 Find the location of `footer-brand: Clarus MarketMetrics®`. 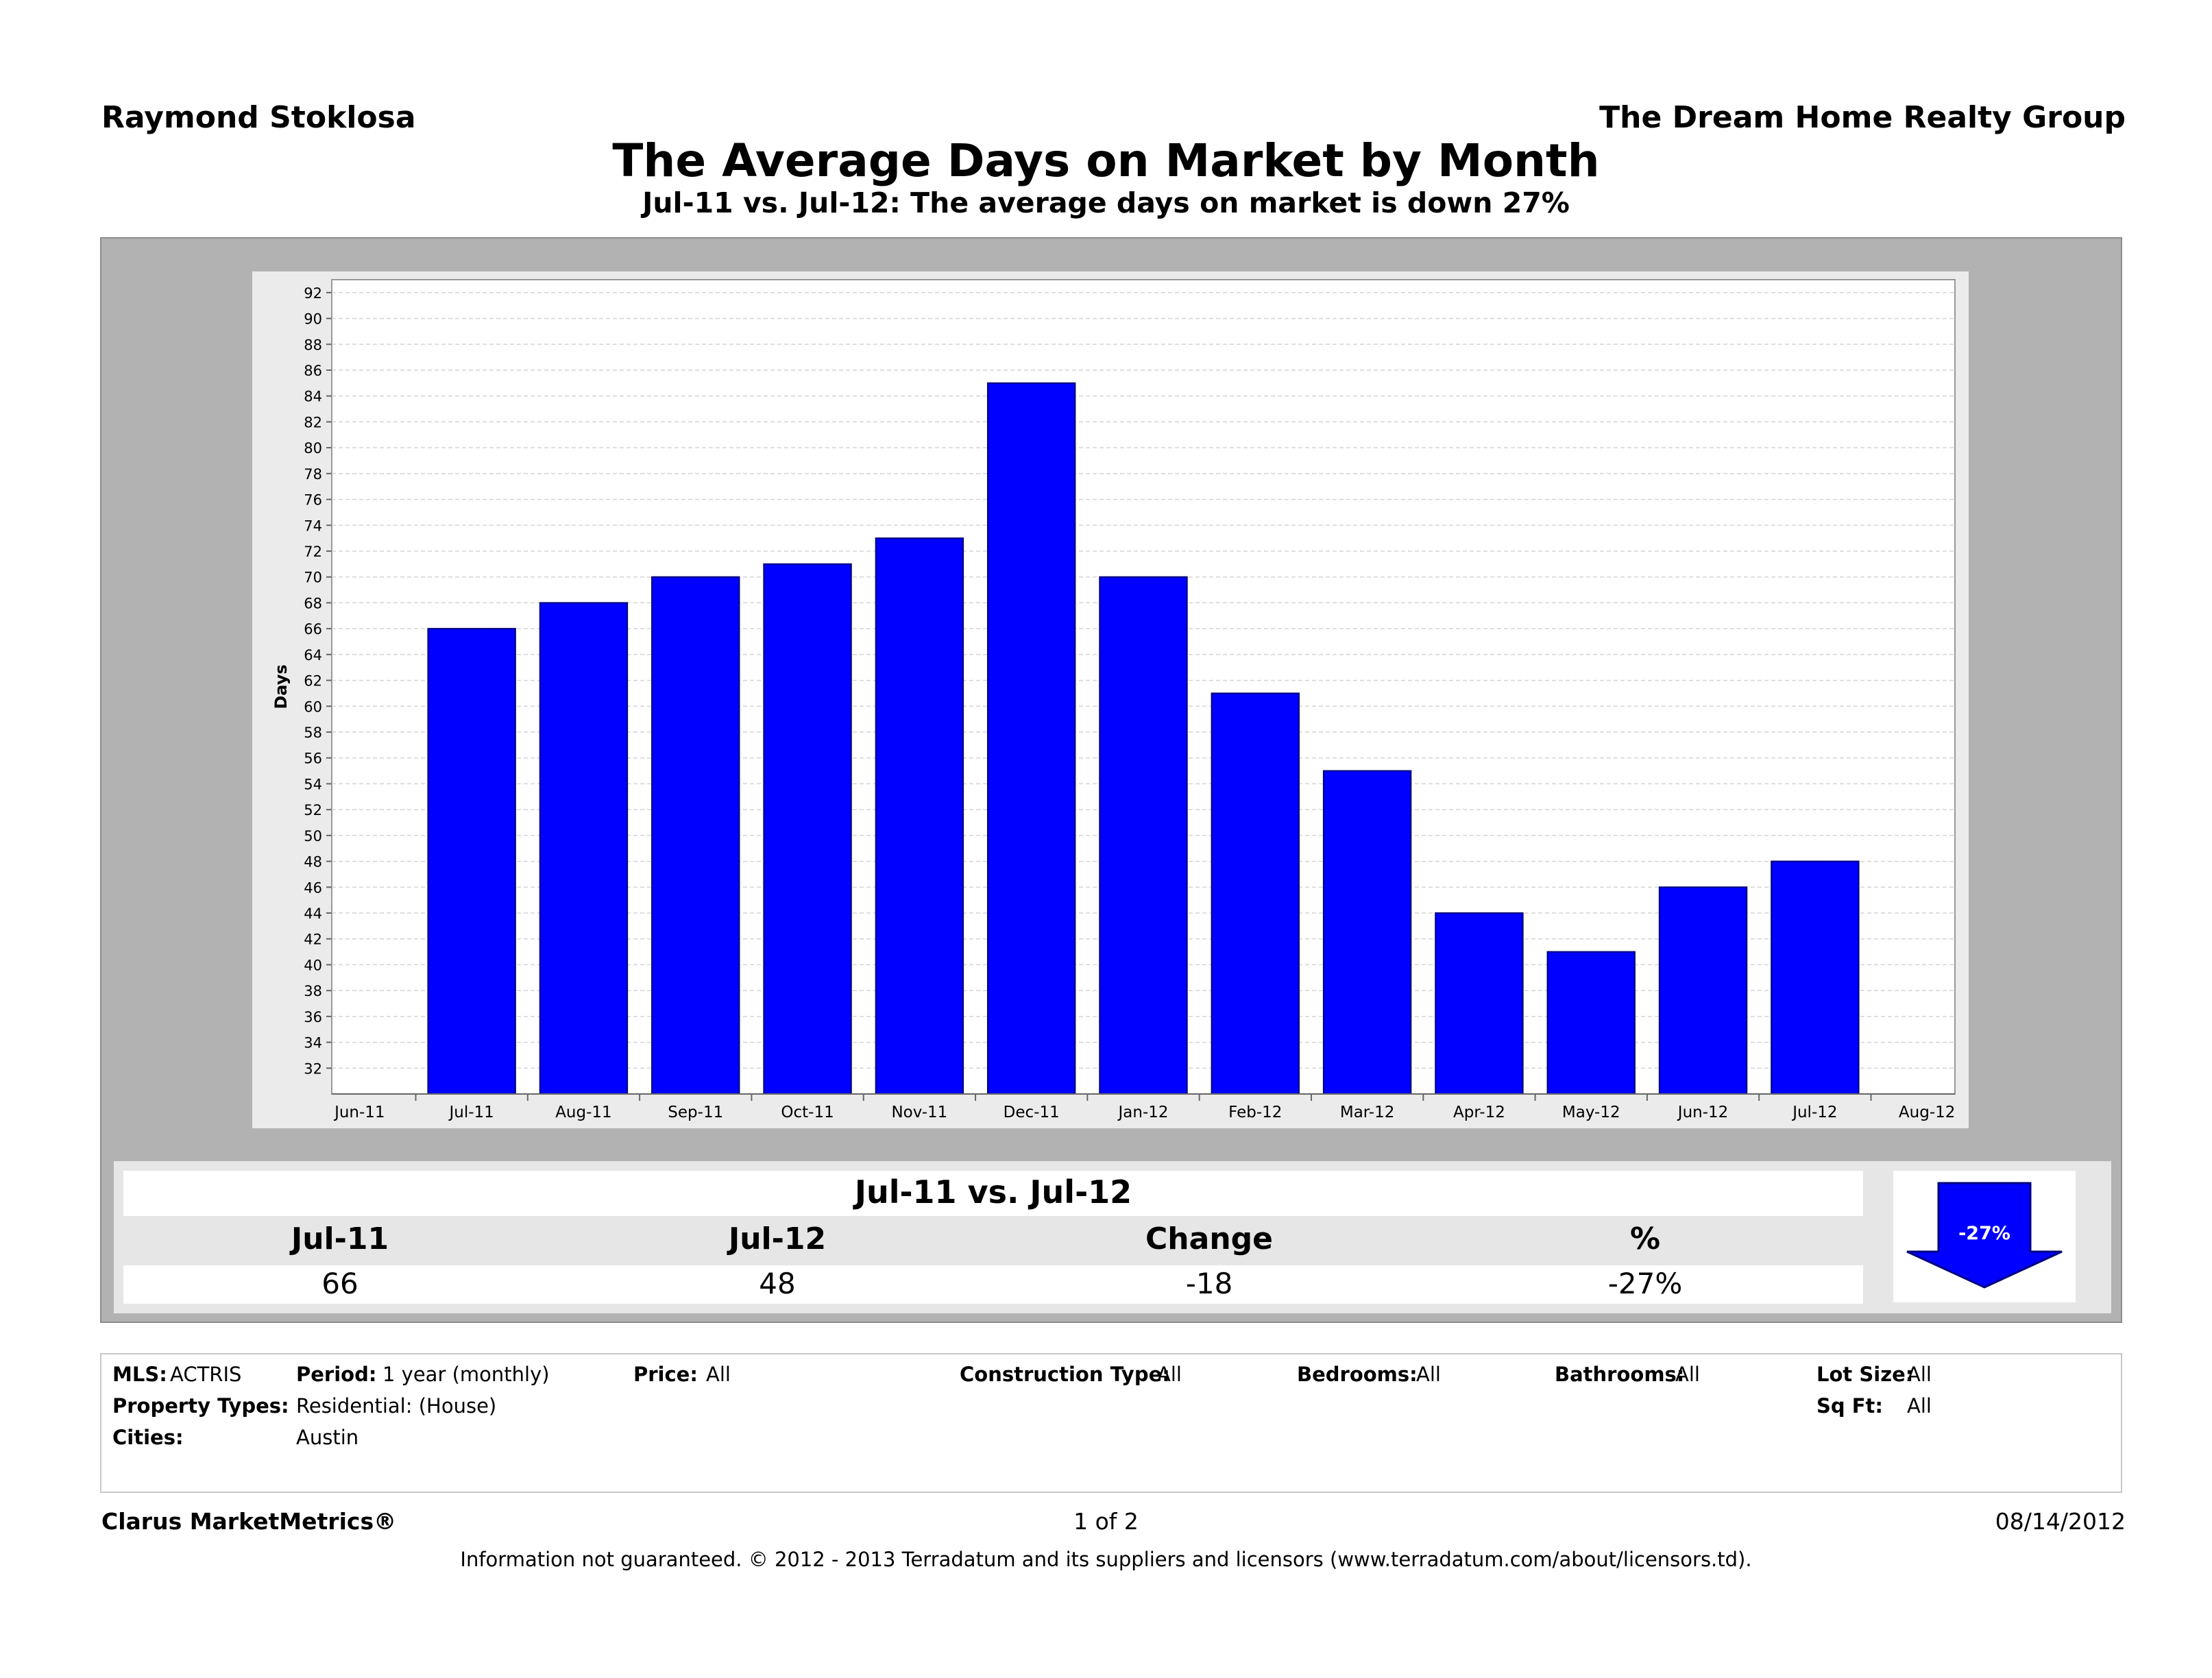

footer-brand: Clarus MarketMetrics® is located at coordinates (249, 1521).